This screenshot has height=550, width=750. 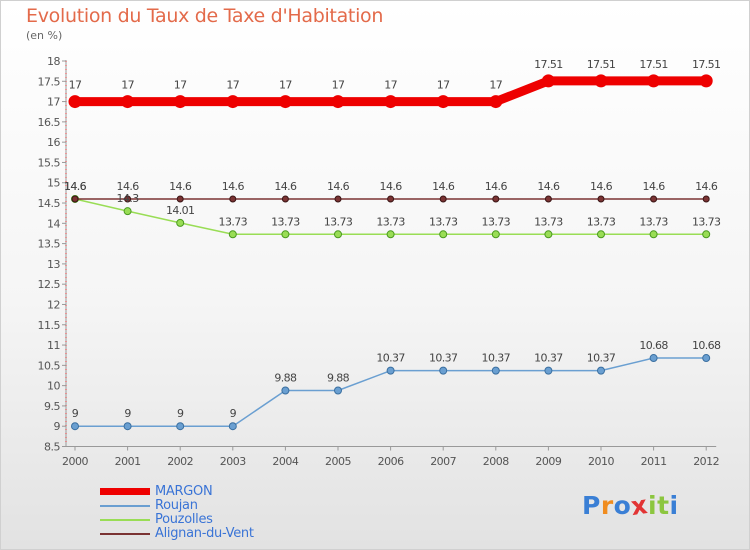 What do you see at coordinates (125, 520) in the screenshot?
I see `legend-swatch-pouzolles` at bounding box center [125, 520].